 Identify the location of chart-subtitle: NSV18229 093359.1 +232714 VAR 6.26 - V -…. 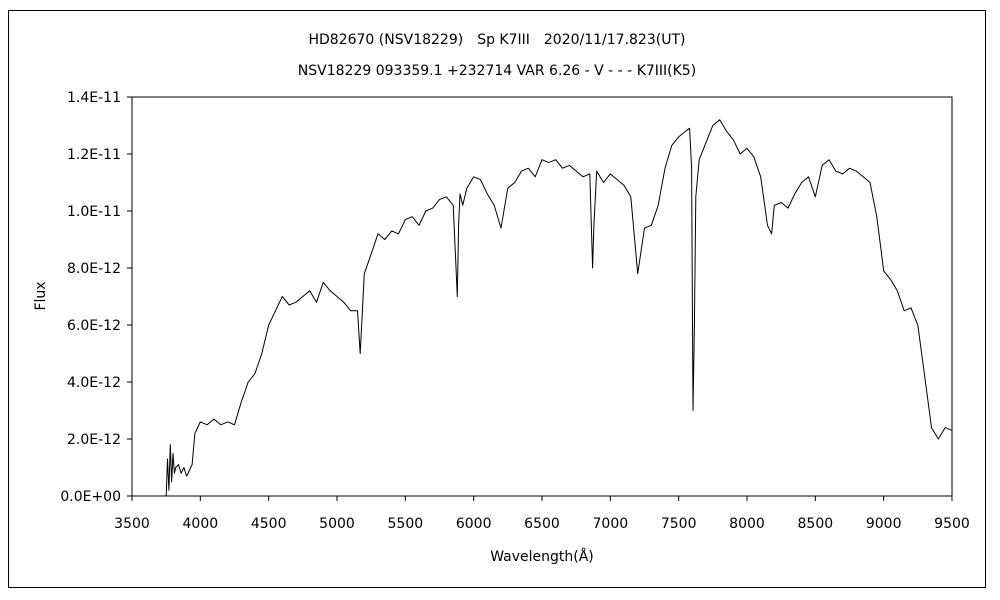
(497, 71).